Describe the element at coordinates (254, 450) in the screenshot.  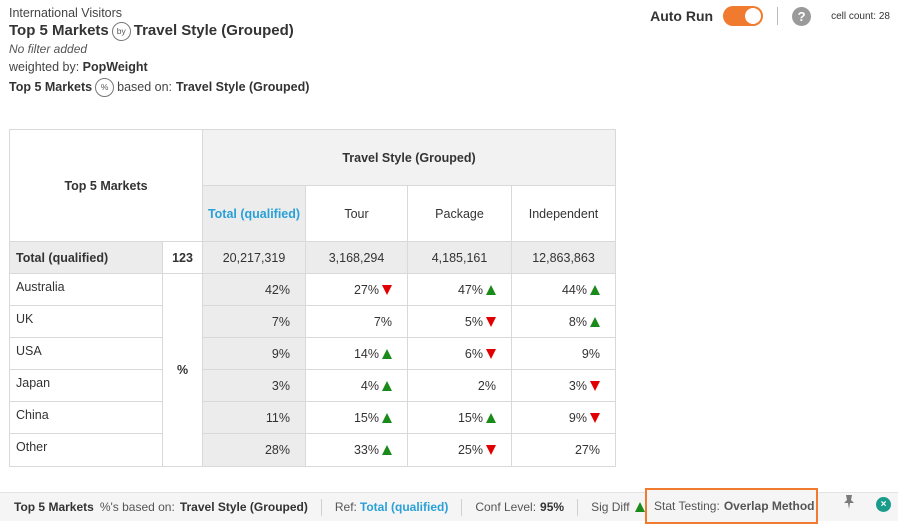
I see `table-cell: 28%` at that location.